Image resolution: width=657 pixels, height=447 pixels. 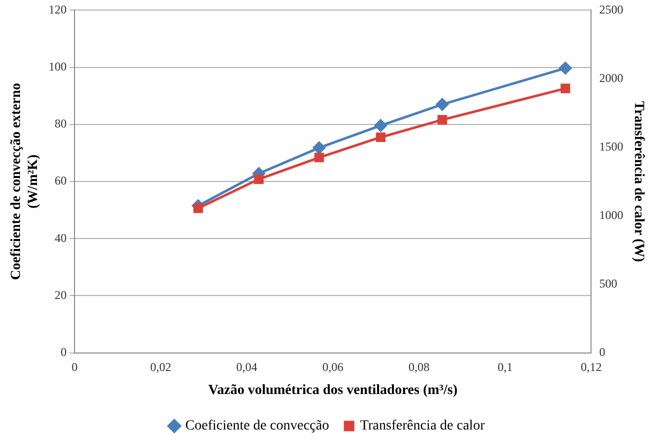 What do you see at coordinates (60, 181) in the screenshot?
I see `y-tick-label: 60` at bounding box center [60, 181].